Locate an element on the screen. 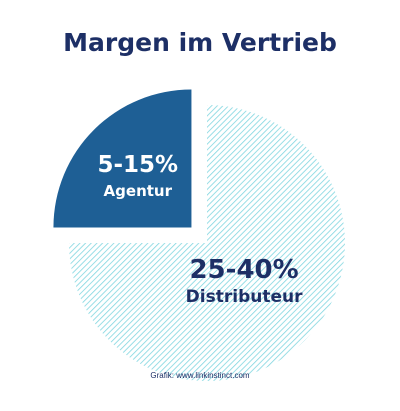  slice-value-label-agentur: 5-15% is located at coordinates (137, 165).